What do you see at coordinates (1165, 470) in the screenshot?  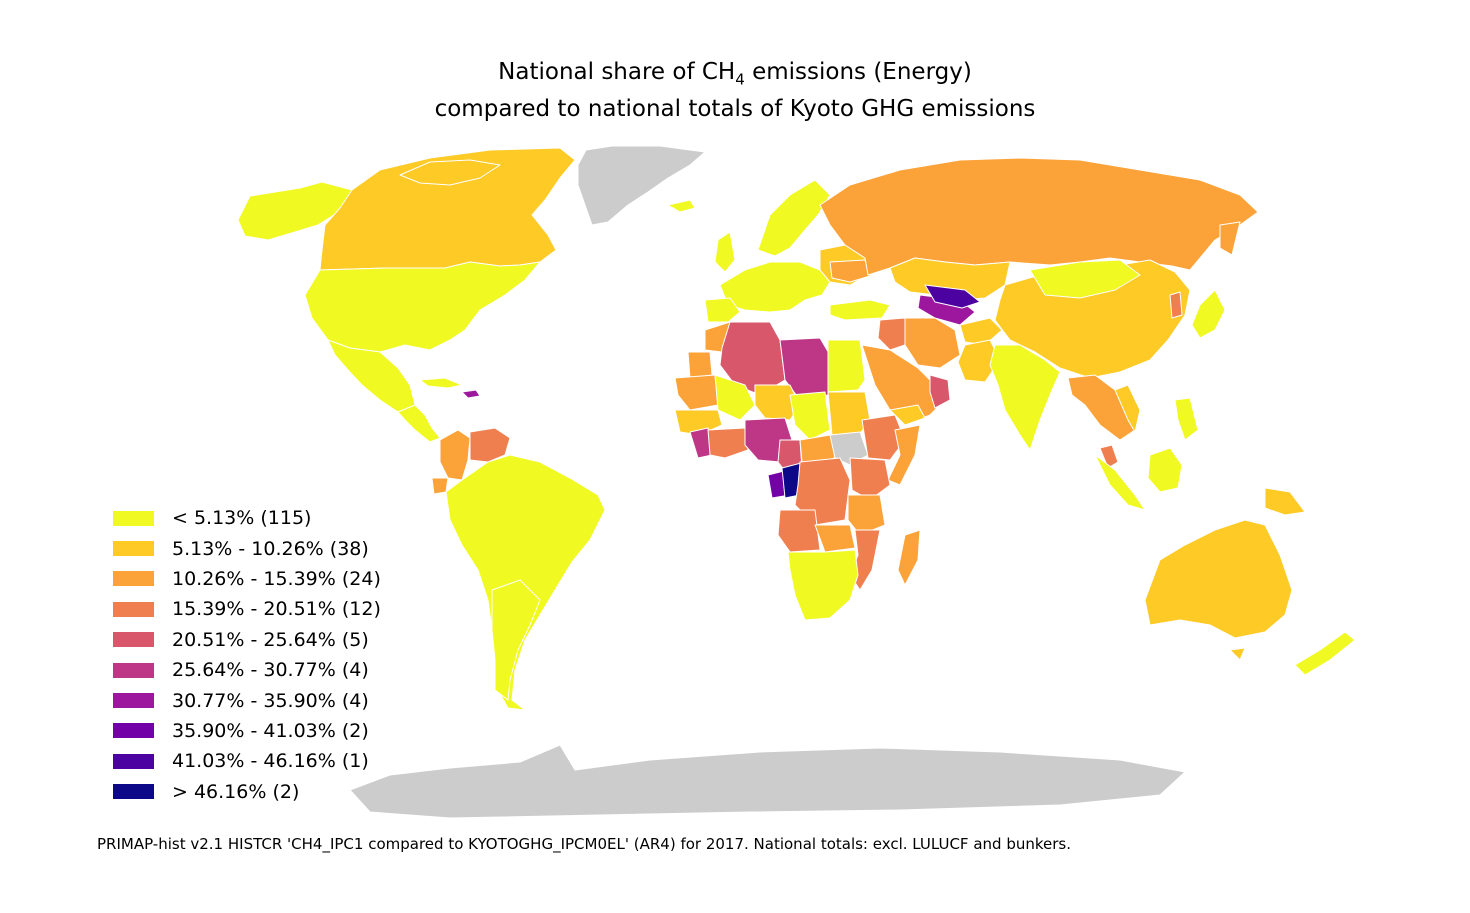 I see `region-borneo` at bounding box center [1165, 470].